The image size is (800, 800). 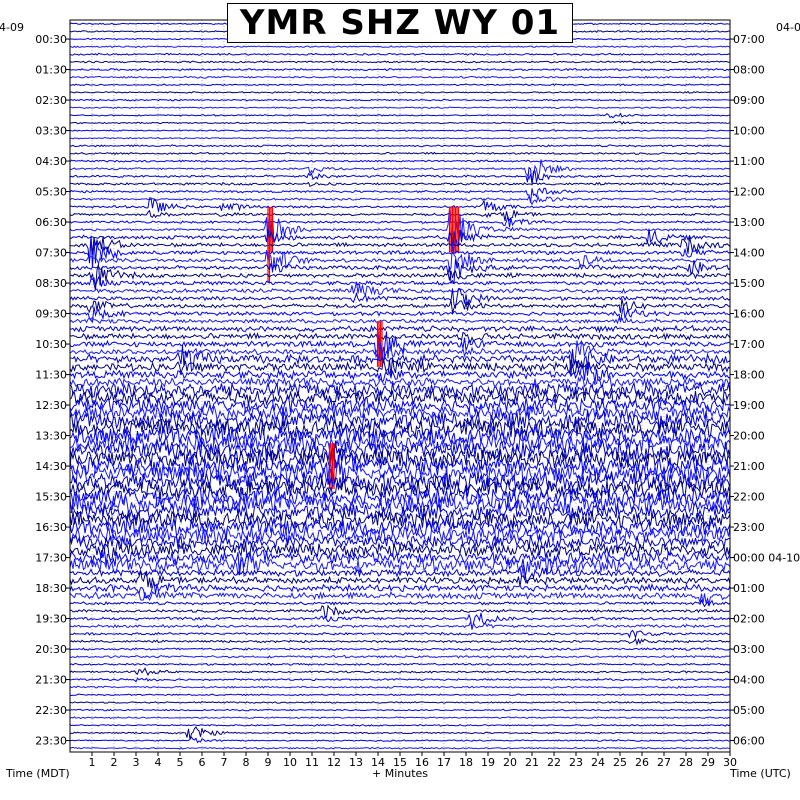 I want to click on minute-label: 18, so click(x=466, y=762).